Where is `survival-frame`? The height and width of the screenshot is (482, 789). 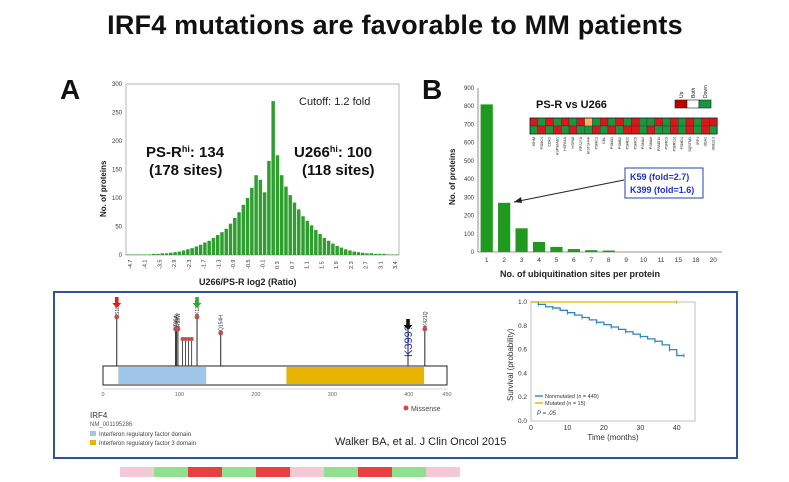 survival-frame is located at coordinates (613, 361).